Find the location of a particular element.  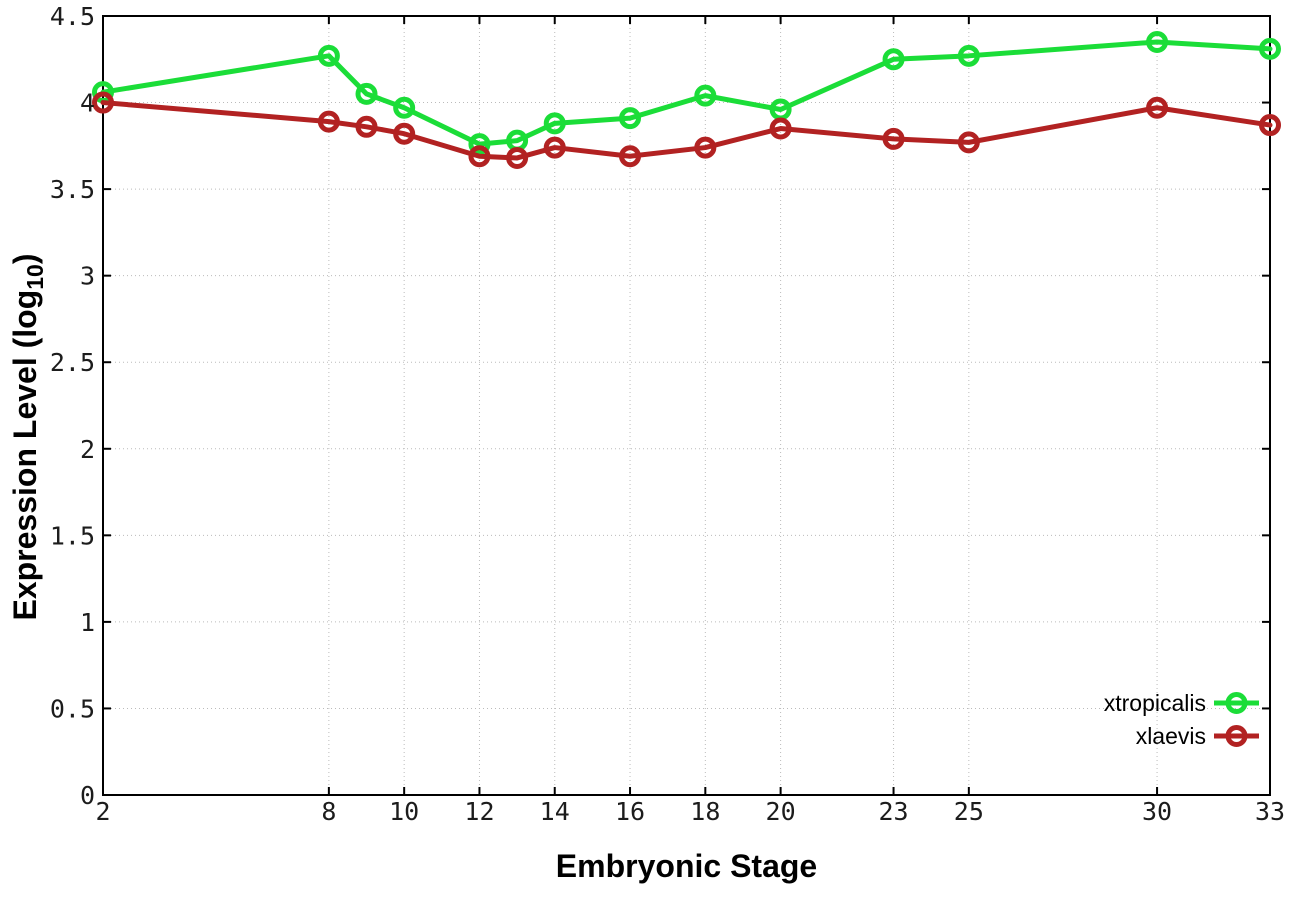

x-tick-label: 8 is located at coordinates (328, 811).